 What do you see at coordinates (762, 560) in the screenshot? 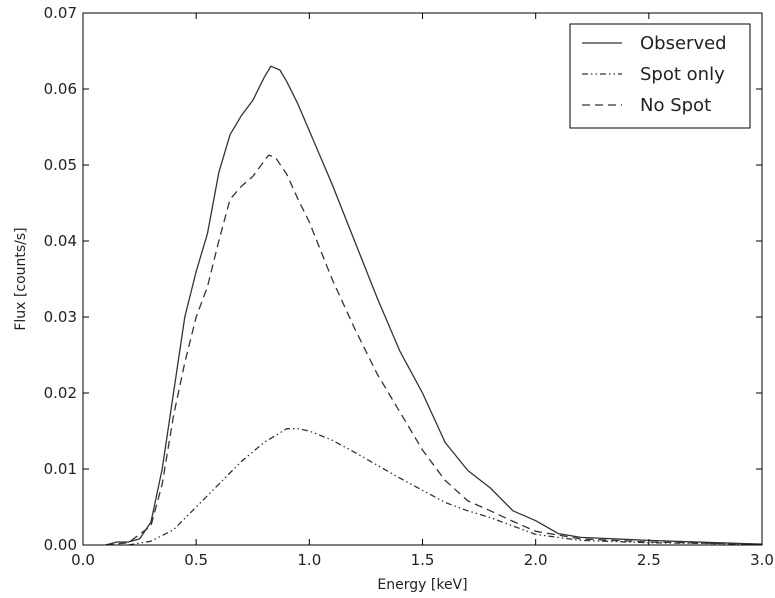
I see `x-tick-label: 3.0` at bounding box center [762, 560].